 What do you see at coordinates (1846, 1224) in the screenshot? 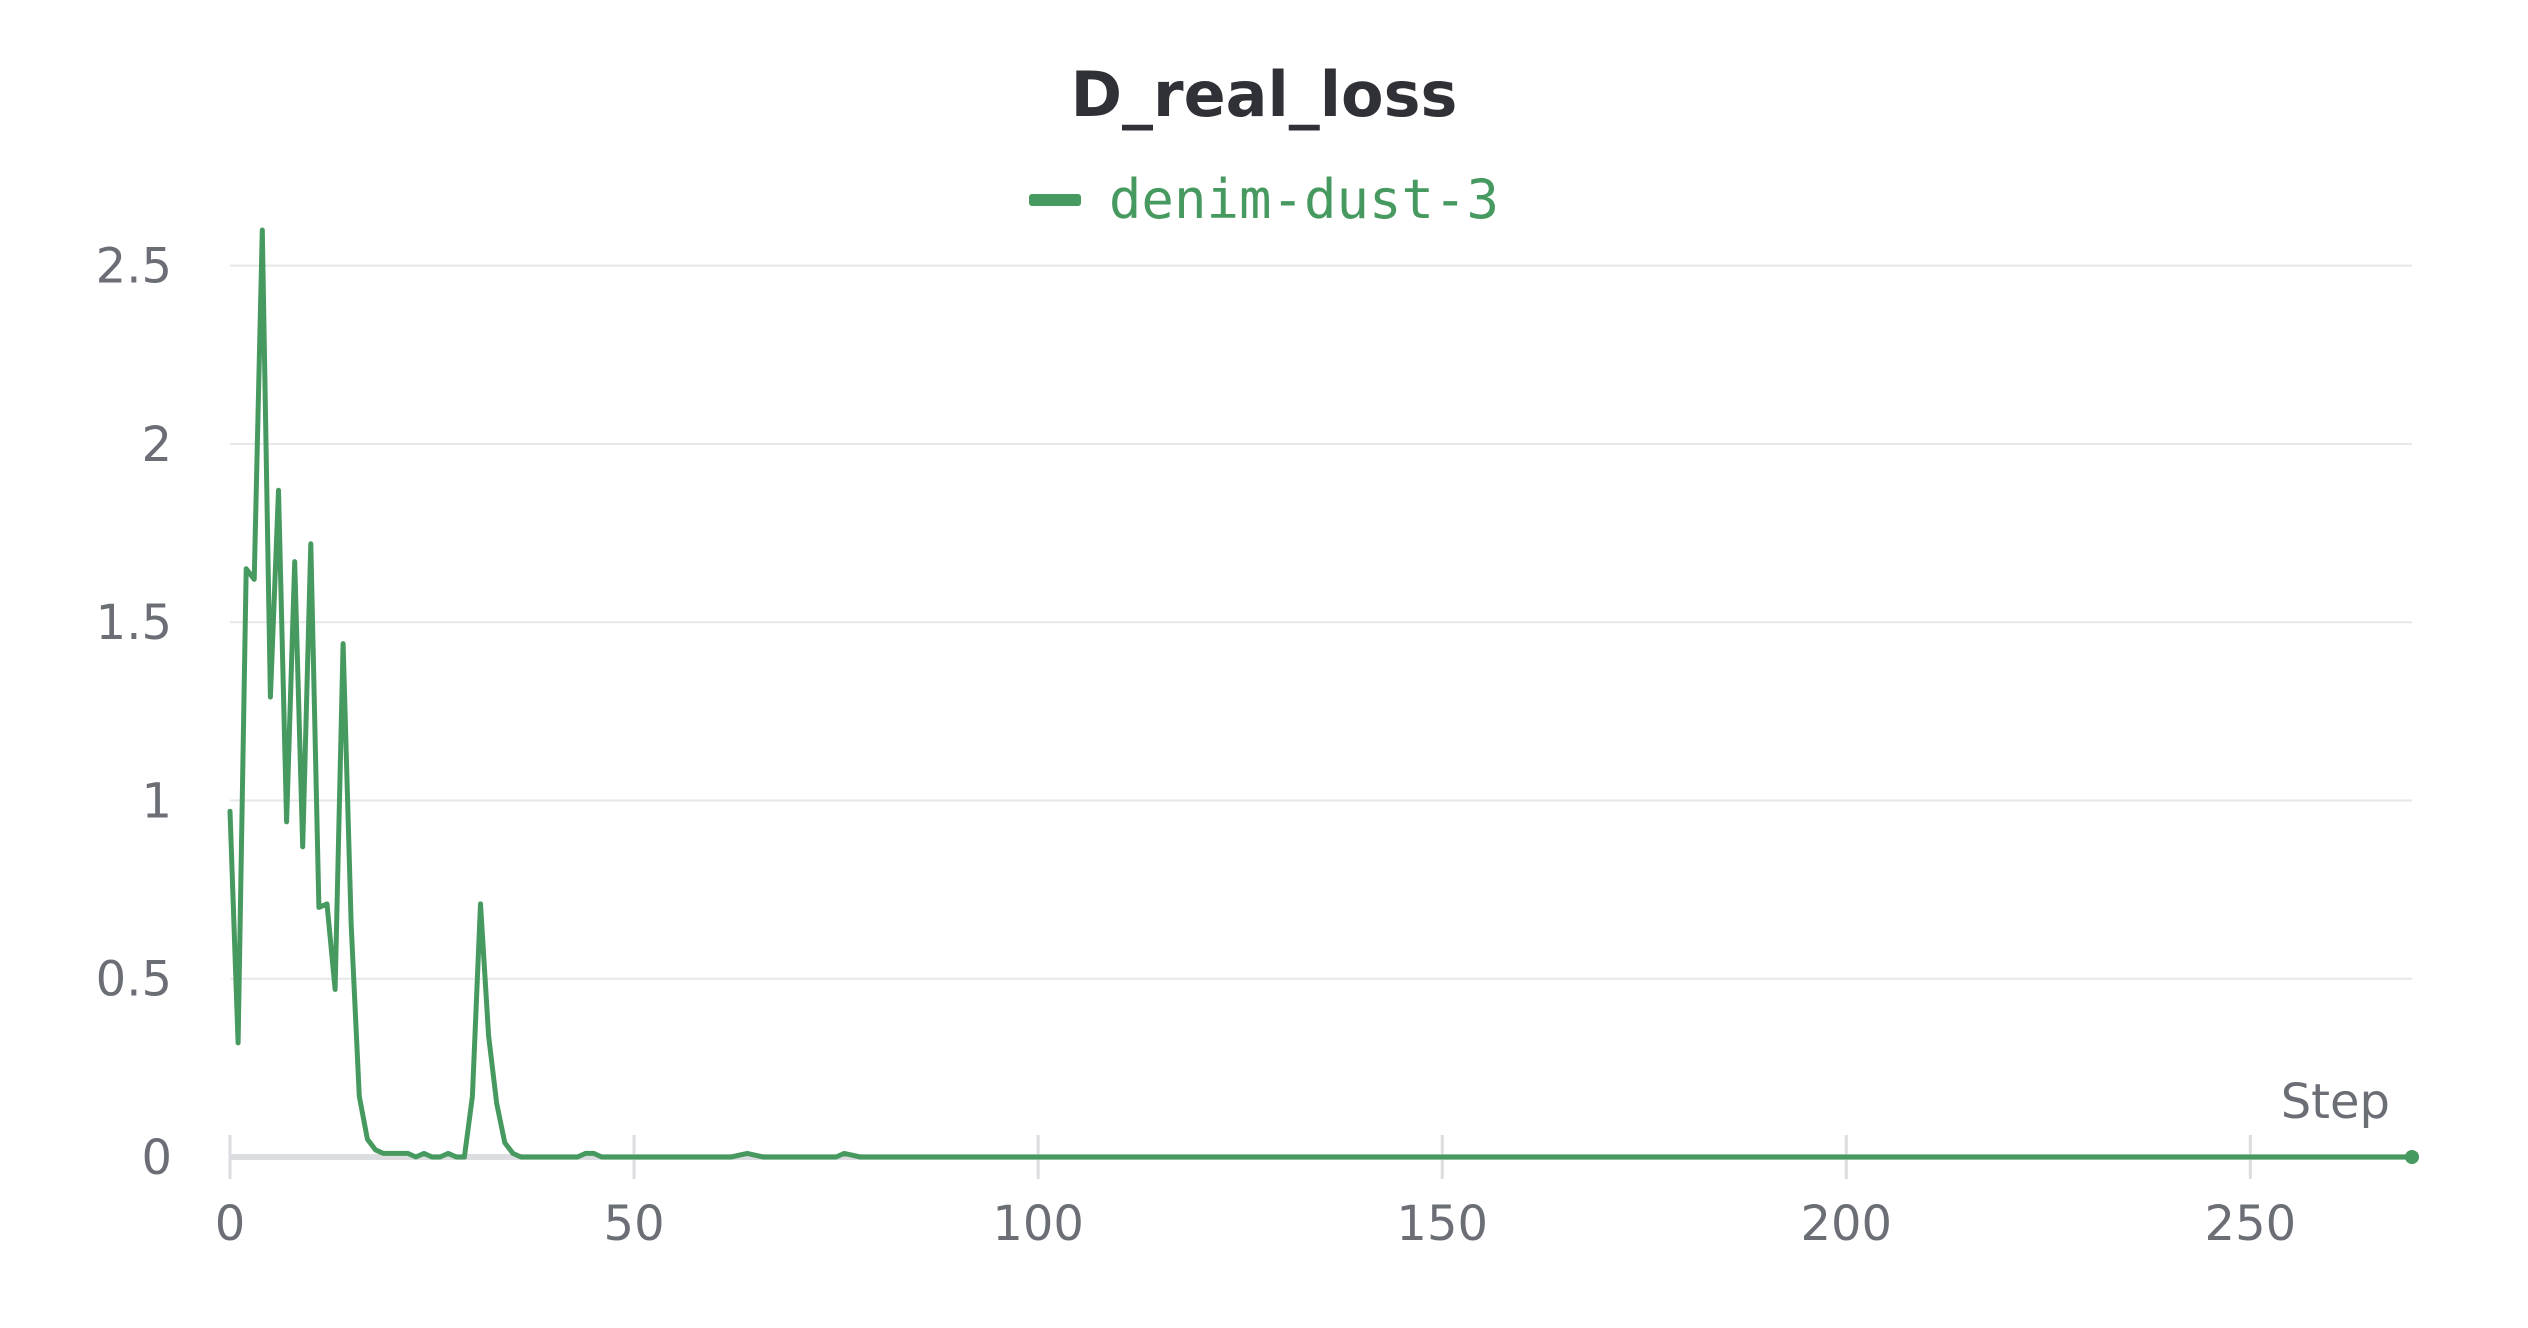
I see `x-tick-label: 200` at bounding box center [1846, 1224].